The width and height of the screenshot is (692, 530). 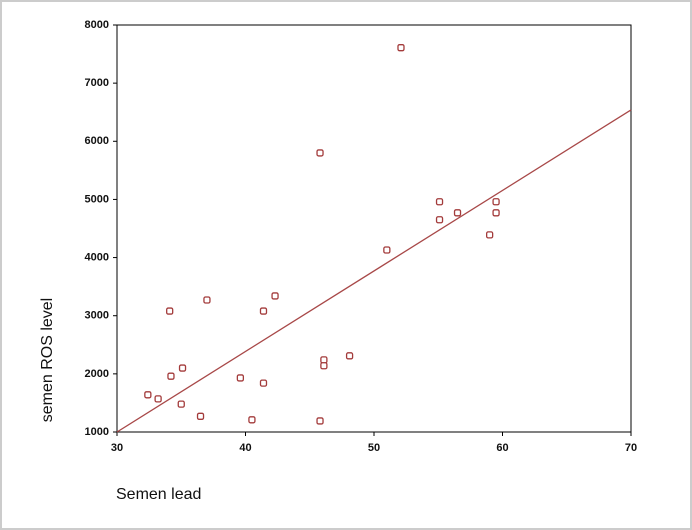 I want to click on x-tick-label: 50, so click(x=374, y=448).